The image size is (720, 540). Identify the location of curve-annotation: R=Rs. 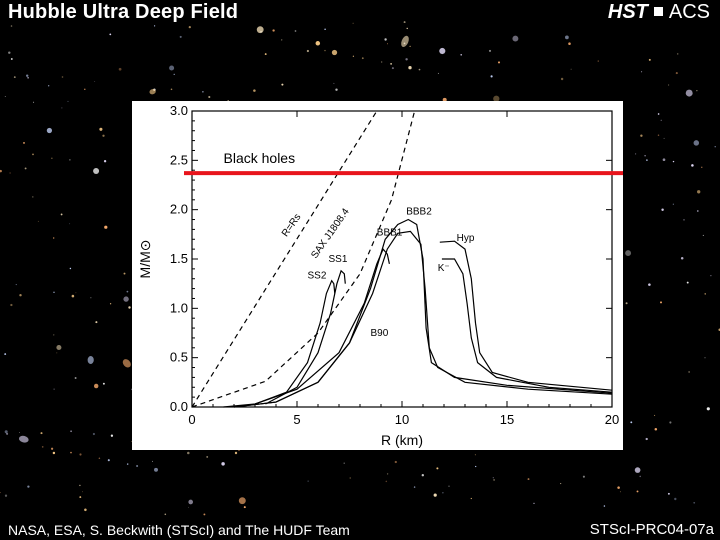
(292, 225).